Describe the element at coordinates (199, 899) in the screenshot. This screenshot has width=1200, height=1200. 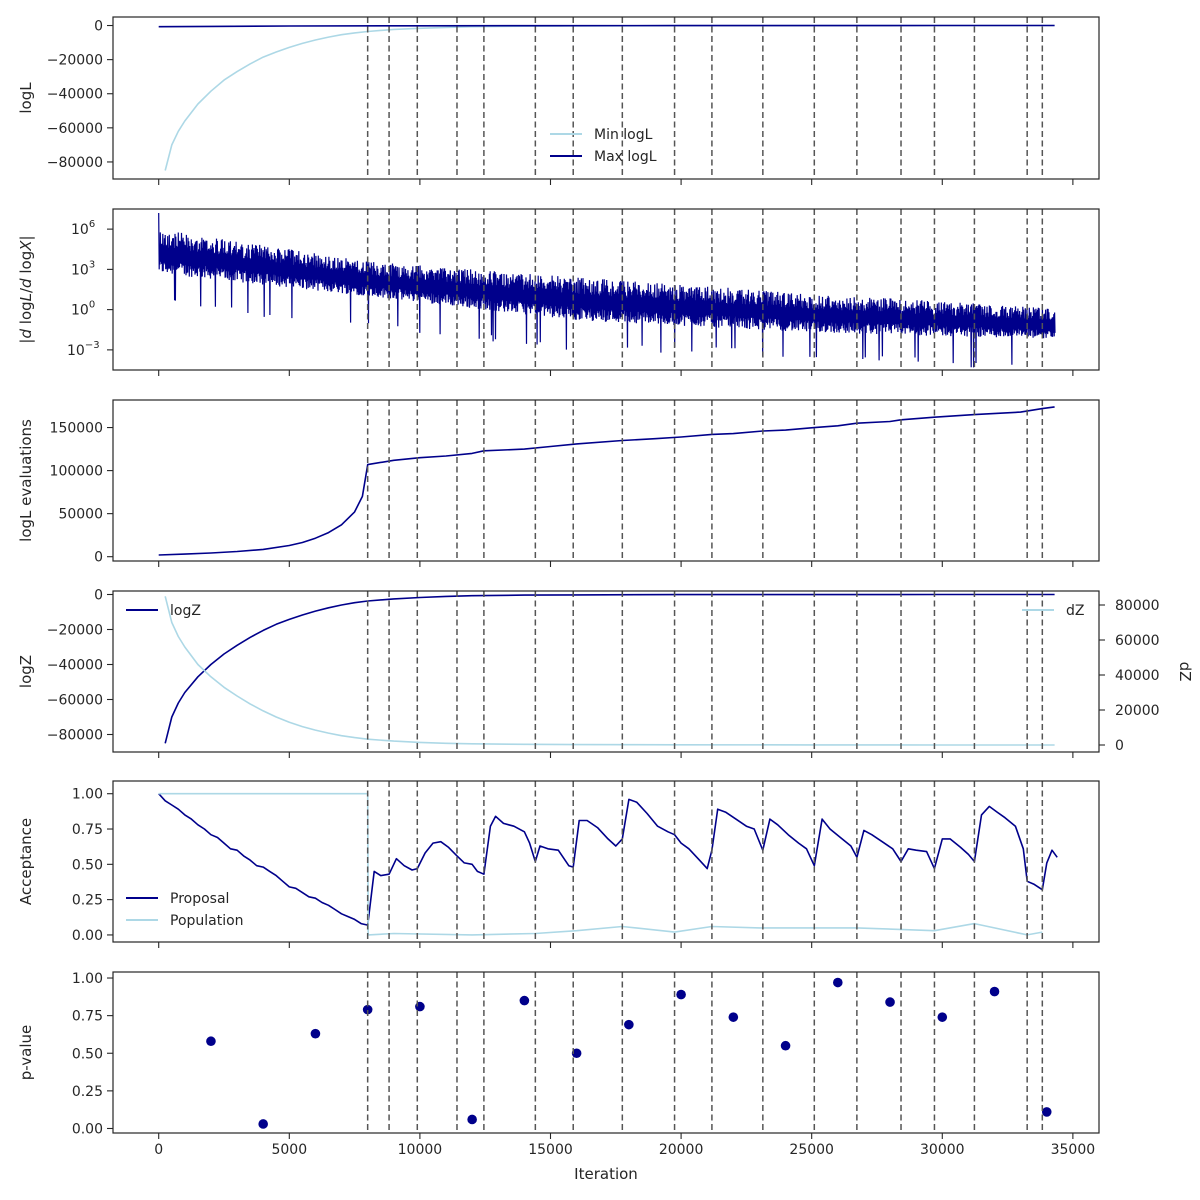
I see `legend-label: Proposal` at that location.